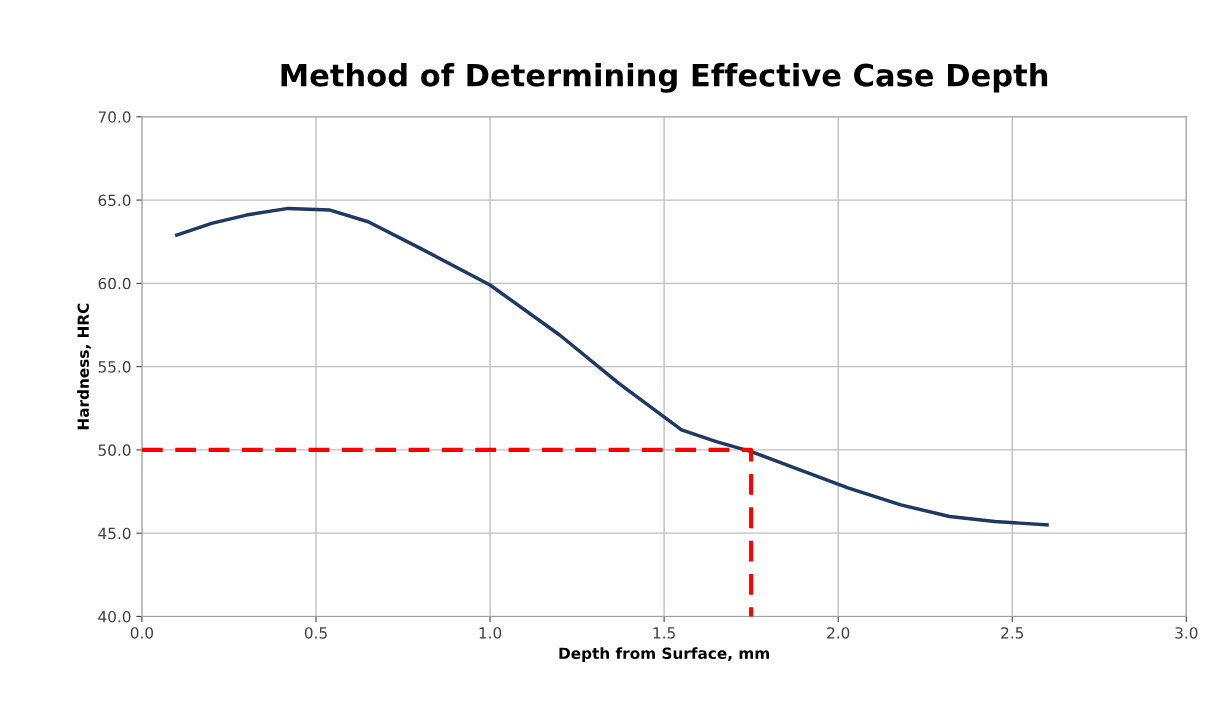  Describe the element at coordinates (1012, 633) in the screenshot. I see `x-tick-label: 2.5` at that location.